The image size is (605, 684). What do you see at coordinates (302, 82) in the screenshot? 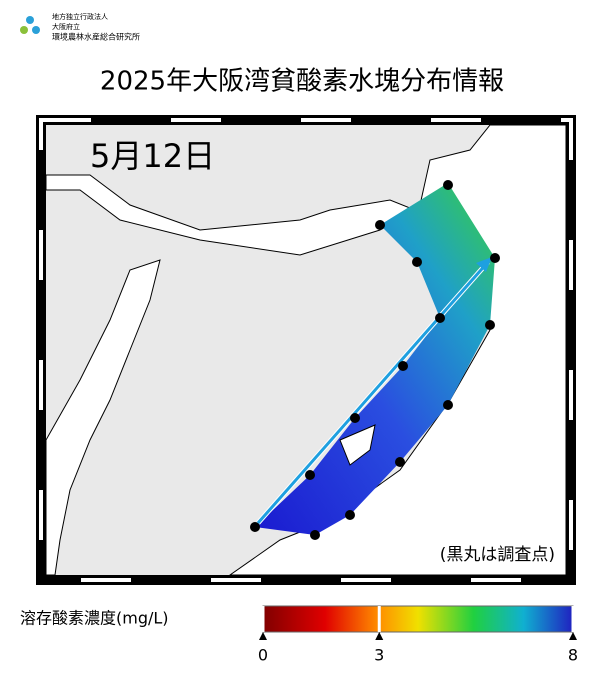
I see `title: 2025年大阪湾貧酸素水塊分布情報` at bounding box center [302, 82].